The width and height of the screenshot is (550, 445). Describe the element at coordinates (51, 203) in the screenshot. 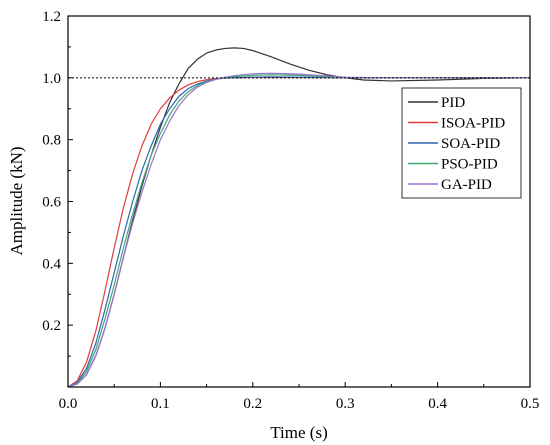

I see `y-tick-label: 0.6` at that location.